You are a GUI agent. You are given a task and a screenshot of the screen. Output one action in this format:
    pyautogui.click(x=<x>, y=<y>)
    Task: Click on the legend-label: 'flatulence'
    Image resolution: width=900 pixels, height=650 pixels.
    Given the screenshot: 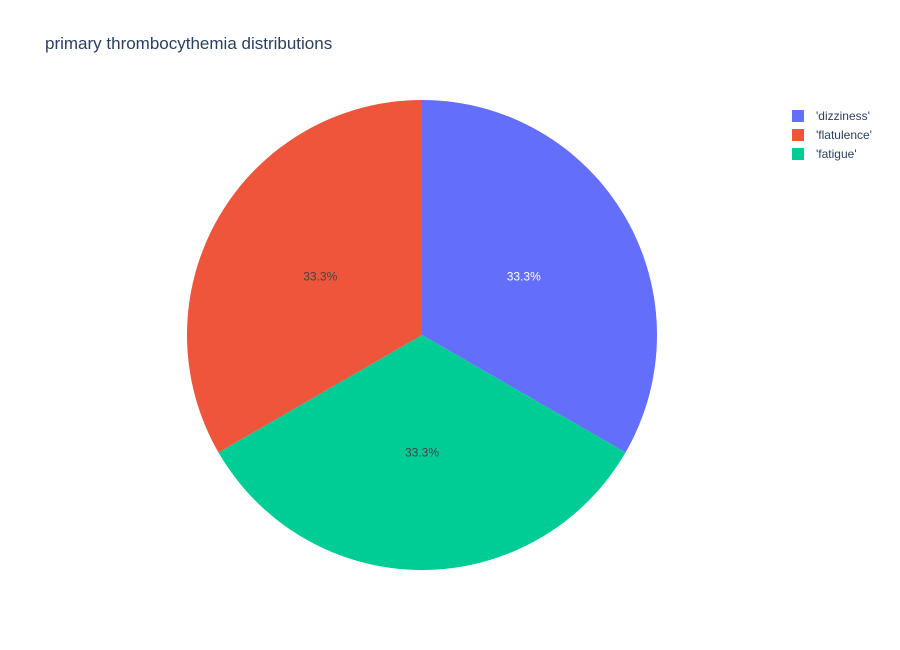 What is the action you would take?
    pyautogui.click(x=844, y=134)
    